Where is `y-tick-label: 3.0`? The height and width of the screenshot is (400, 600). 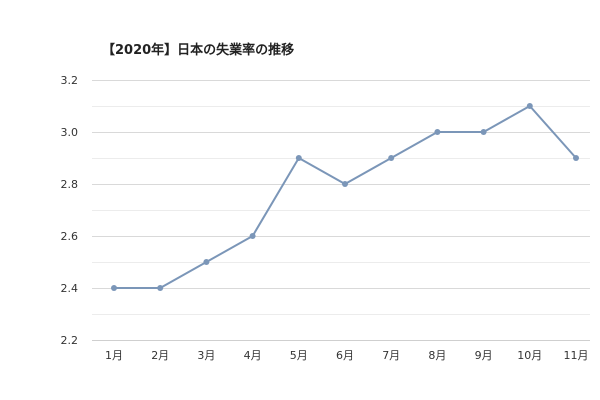 y-tick-label: 3.0 is located at coordinates (70, 132).